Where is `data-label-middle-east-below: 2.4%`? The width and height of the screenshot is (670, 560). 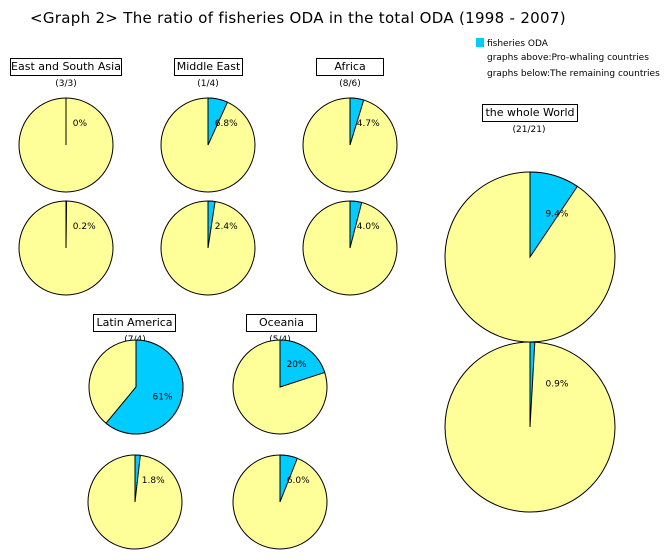 data-label-middle-east-below: 2.4% is located at coordinates (226, 227).